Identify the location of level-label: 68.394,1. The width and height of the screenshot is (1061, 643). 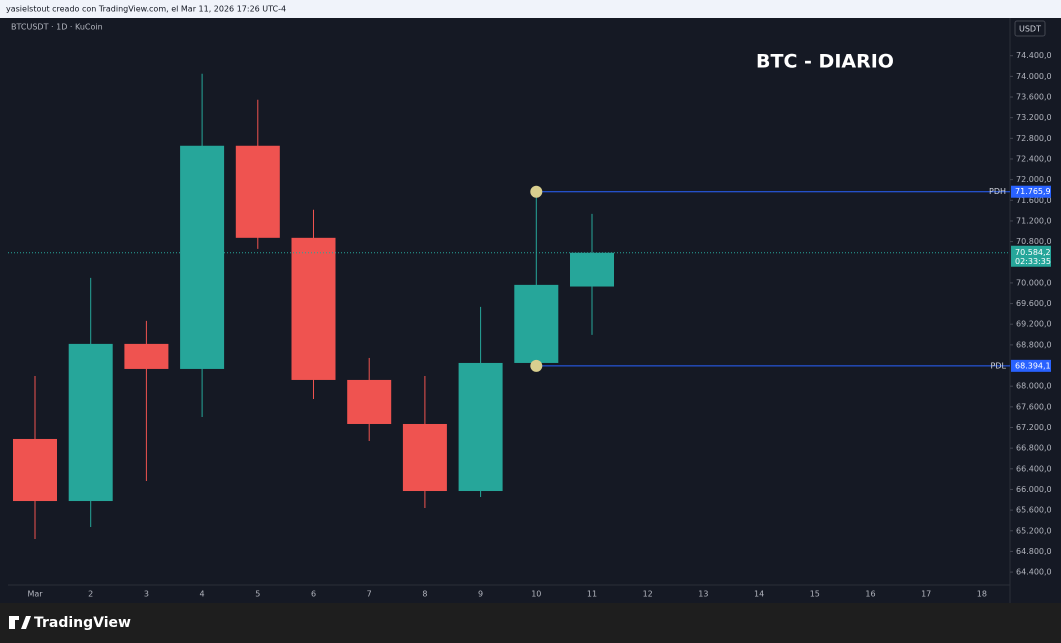
(1033, 365).